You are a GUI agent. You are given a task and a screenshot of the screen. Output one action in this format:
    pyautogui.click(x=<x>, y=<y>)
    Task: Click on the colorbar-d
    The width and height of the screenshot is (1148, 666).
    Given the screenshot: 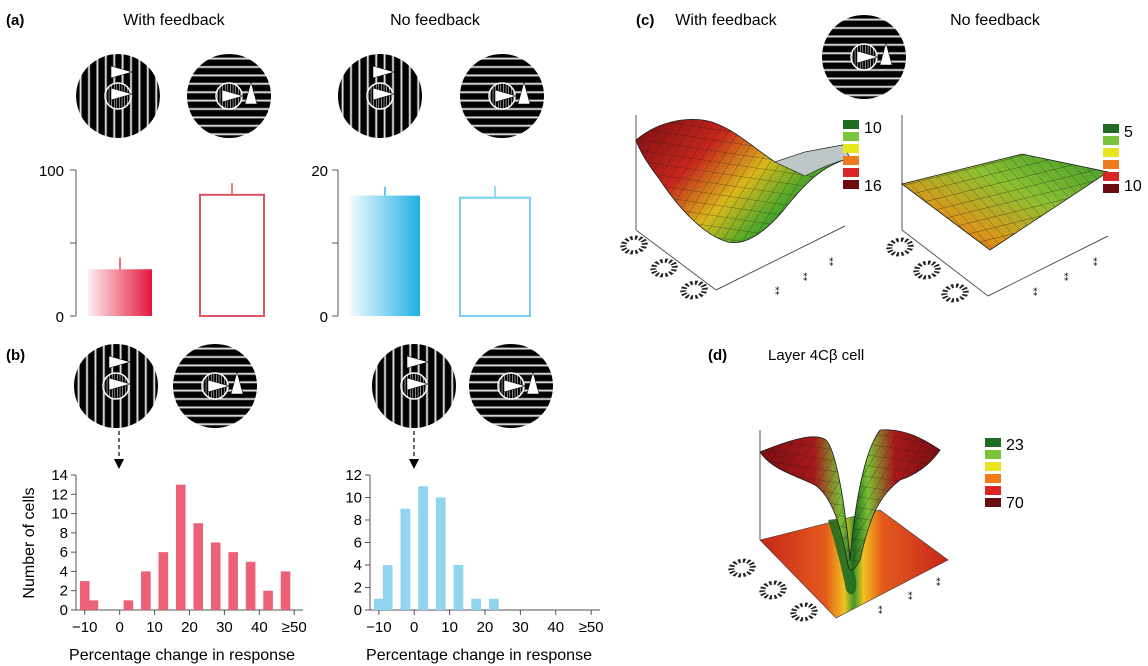 What is the action you would take?
    pyautogui.click(x=993, y=472)
    